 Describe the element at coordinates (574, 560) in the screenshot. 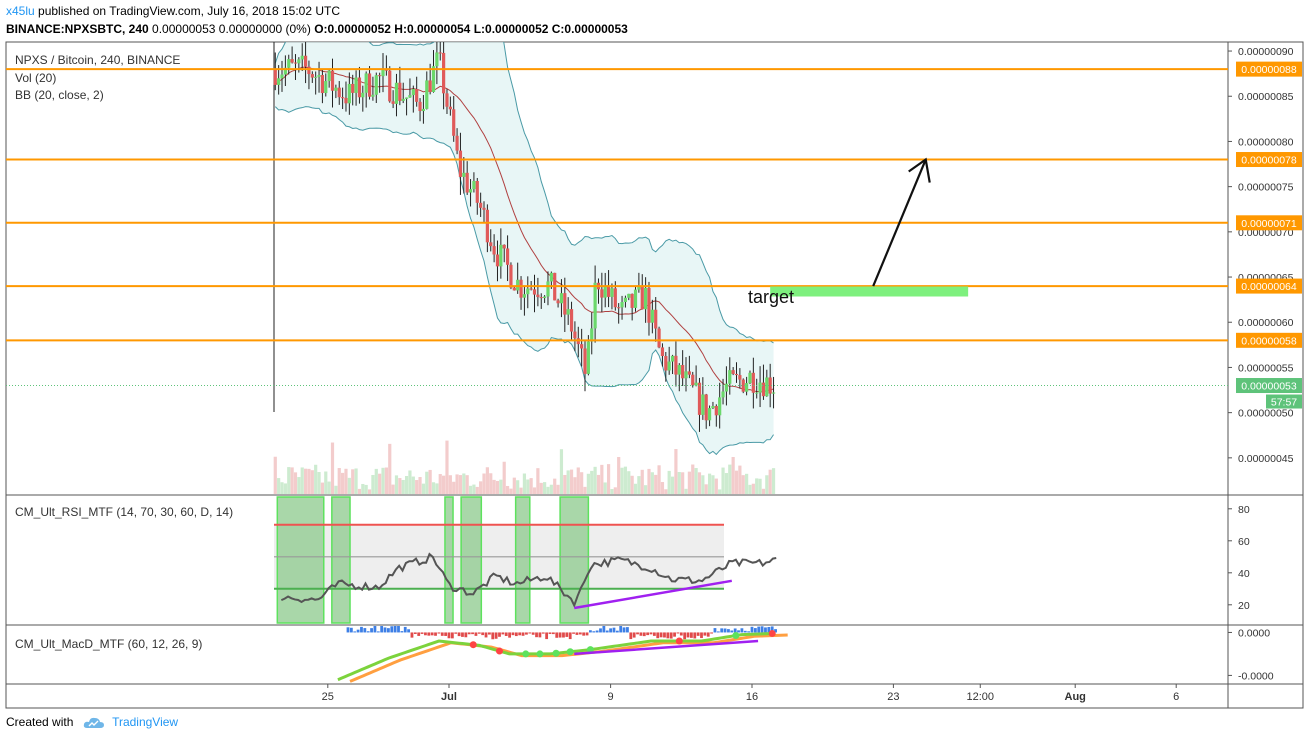

I see `rsi-oversold-highlight` at that location.